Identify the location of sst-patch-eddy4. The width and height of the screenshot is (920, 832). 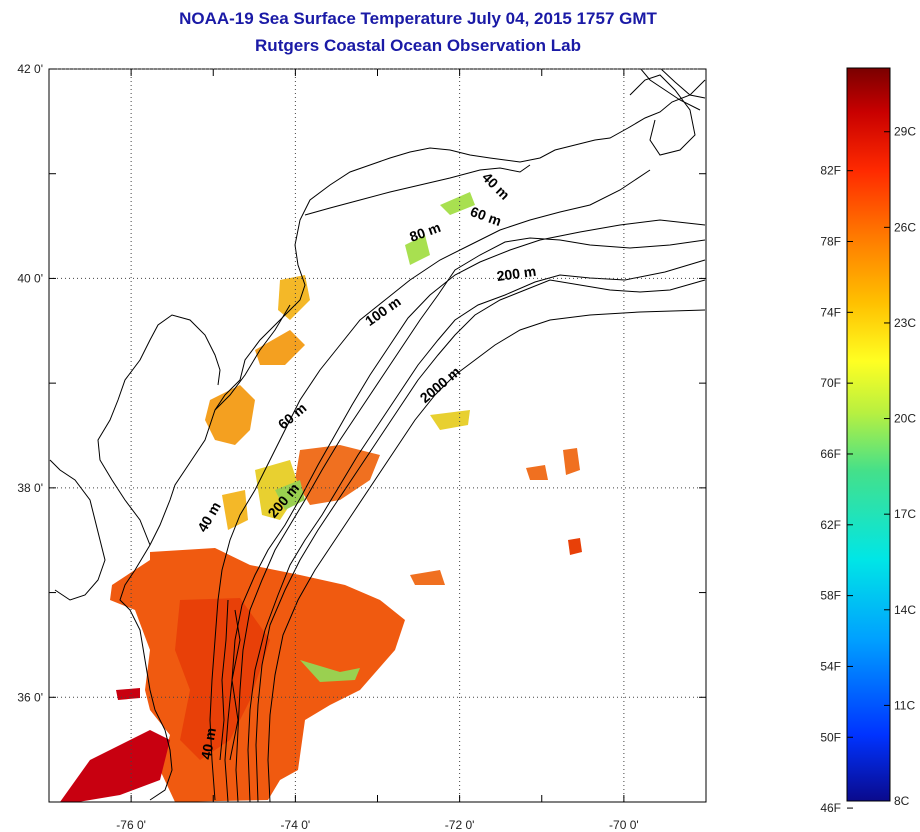
(427, 577).